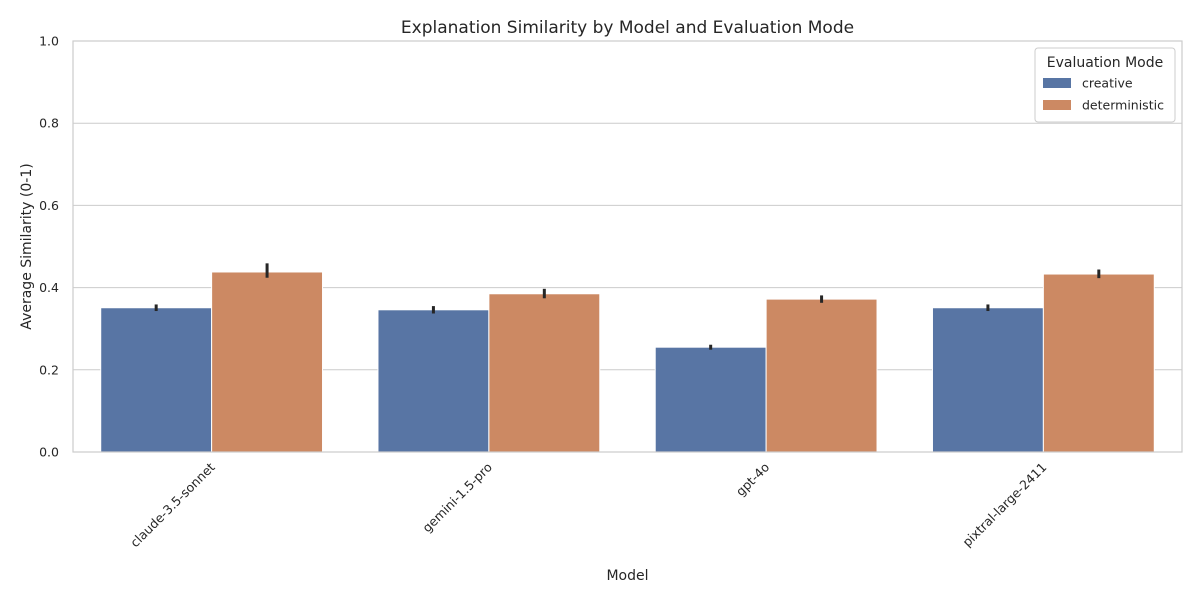 Image resolution: width=1200 pixels, height=600 pixels. I want to click on y-tick-label: 0.0, so click(49, 452).